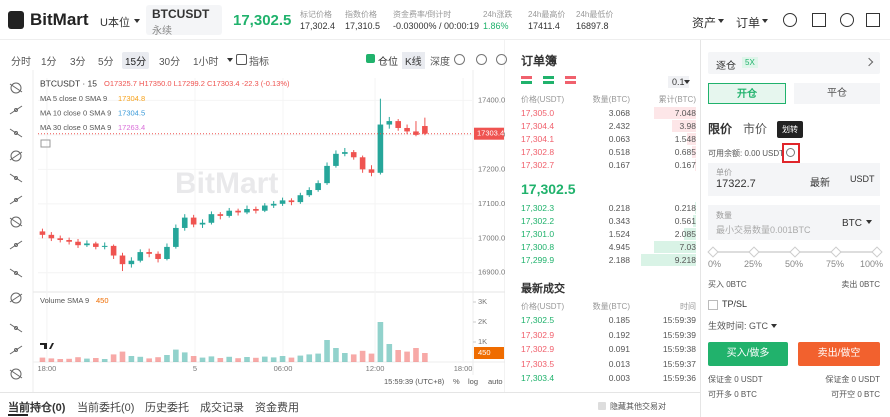 The image size is (890, 417). What do you see at coordinates (361, 14) in the screenshot?
I see `stat-label: 指数价格` at bounding box center [361, 14].